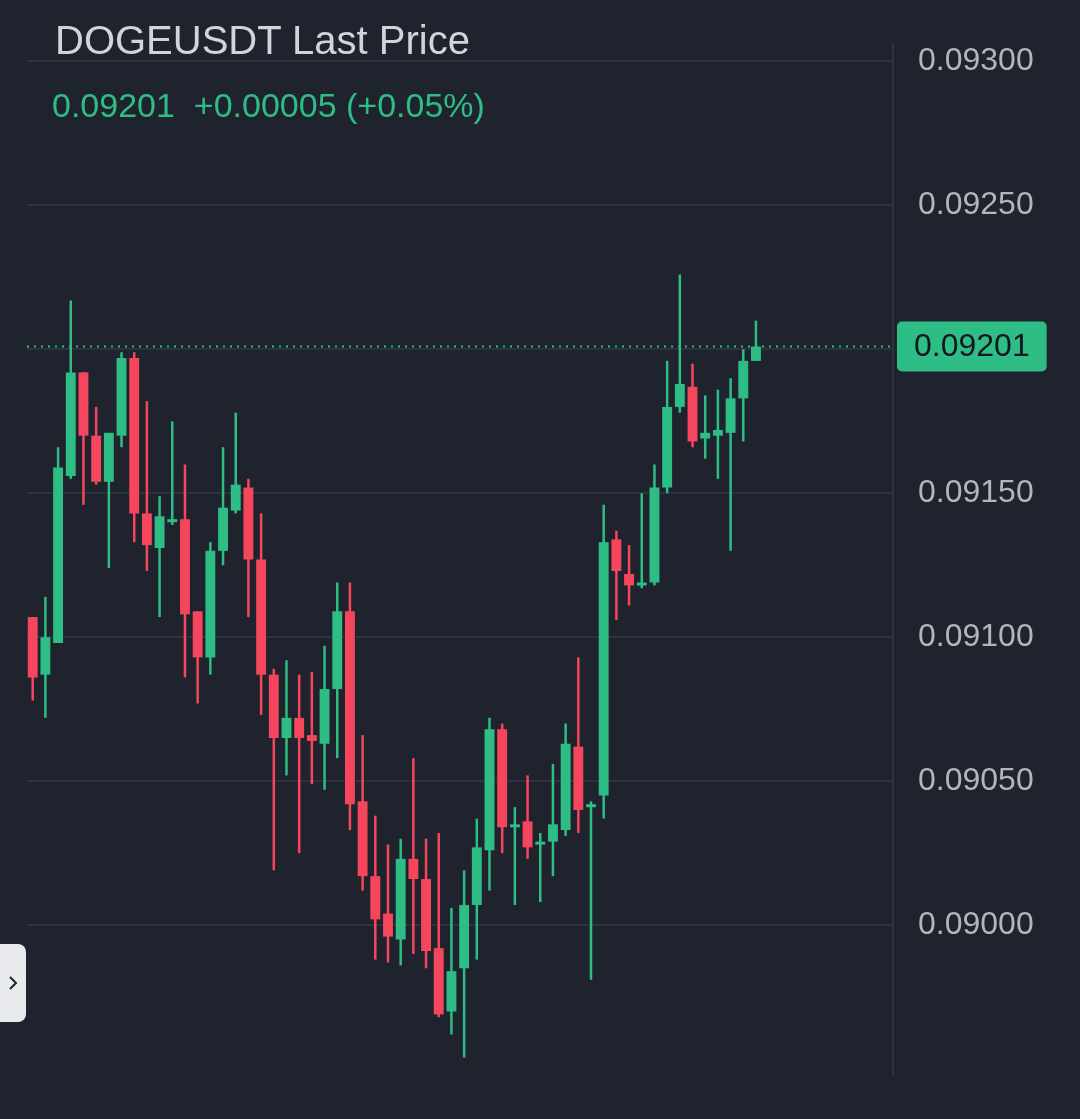  What do you see at coordinates (268, 105) in the screenshot?
I see `text: 0.09201 +0.00005 (+0.05%)` at bounding box center [268, 105].